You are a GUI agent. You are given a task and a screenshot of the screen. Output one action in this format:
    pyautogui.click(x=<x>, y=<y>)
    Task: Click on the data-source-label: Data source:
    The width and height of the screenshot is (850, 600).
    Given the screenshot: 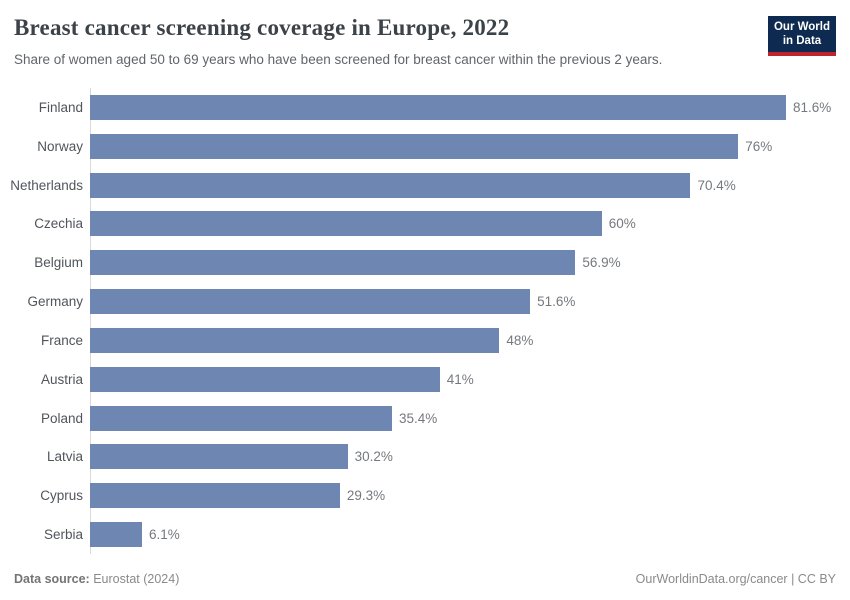 What is the action you would take?
    pyautogui.click(x=52, y=579)
    